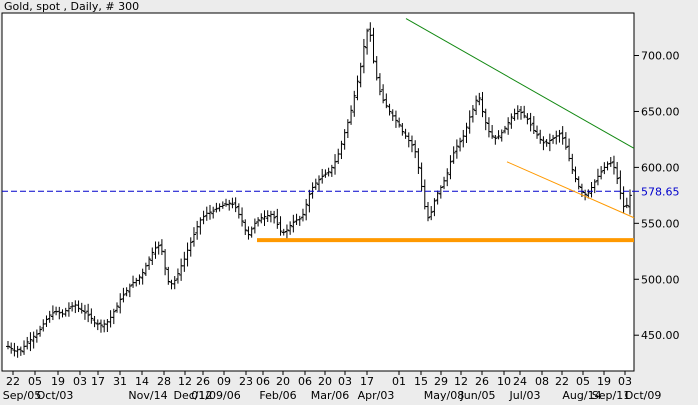  Describe the element at coordinates (520, 83) in the screenshot. I see `upper-trendline` at that location.